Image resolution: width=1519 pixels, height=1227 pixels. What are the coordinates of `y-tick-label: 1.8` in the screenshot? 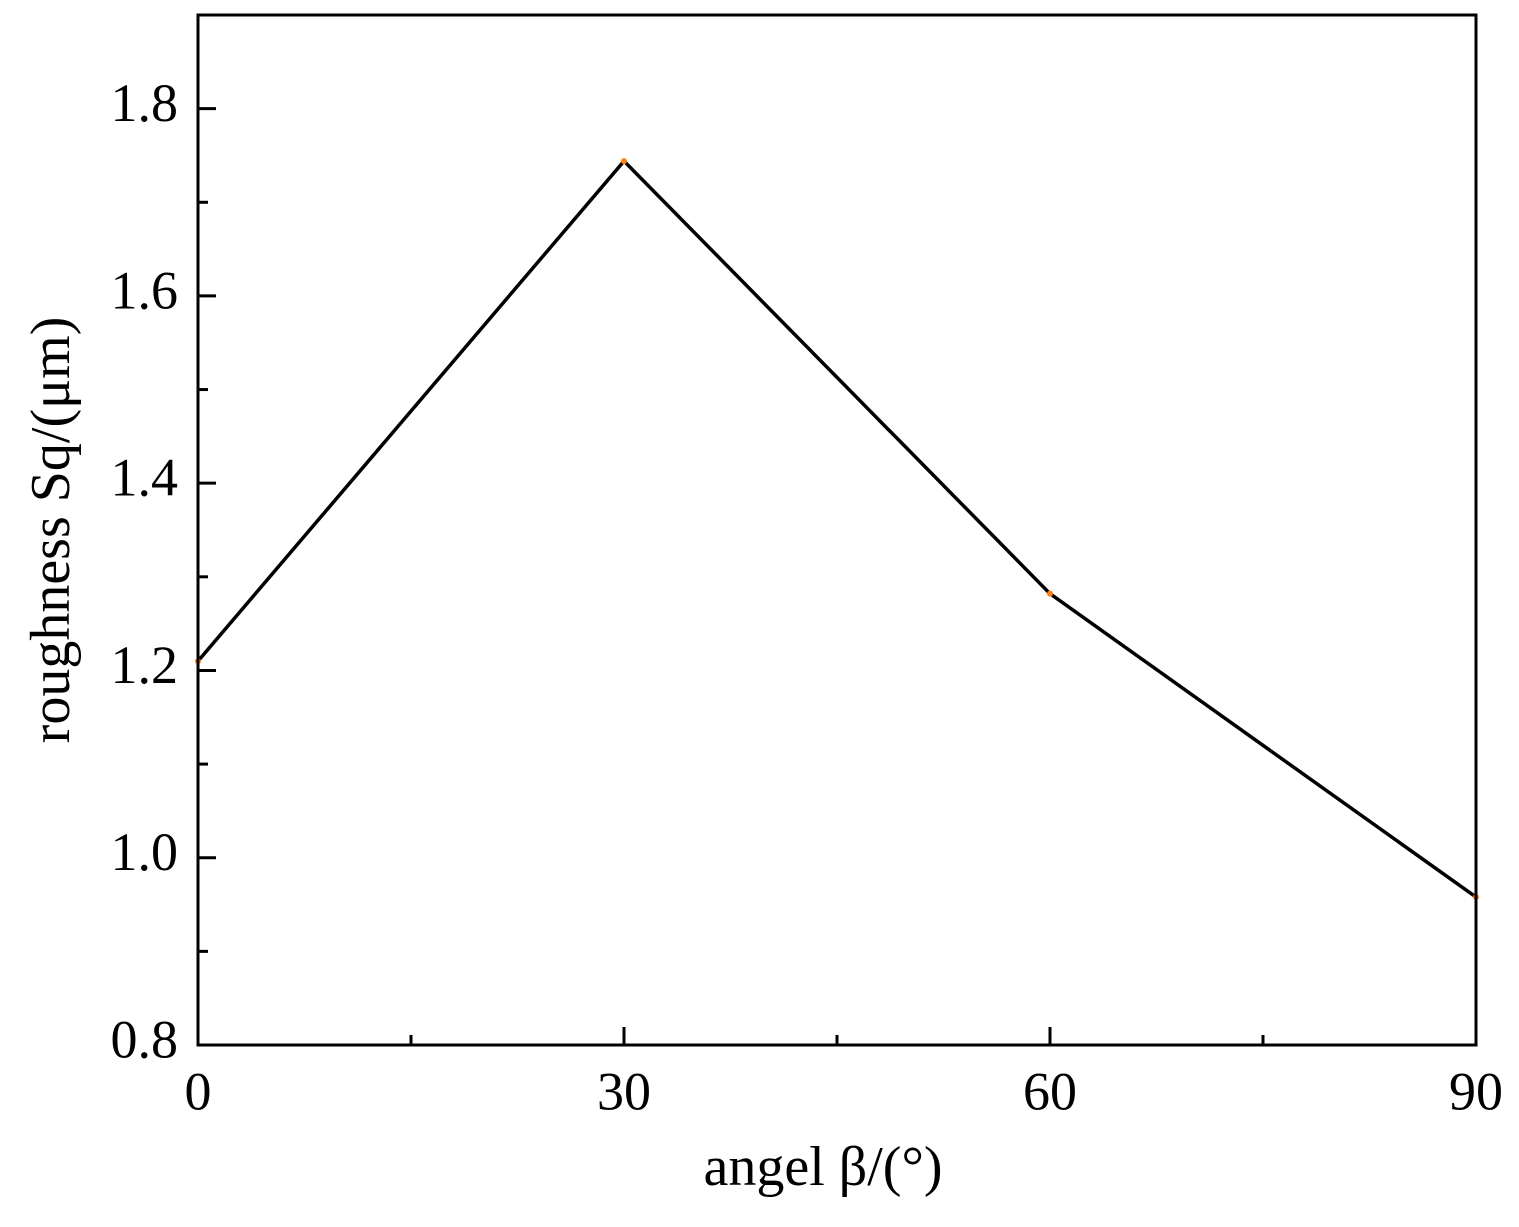 It's located at (145, 103).